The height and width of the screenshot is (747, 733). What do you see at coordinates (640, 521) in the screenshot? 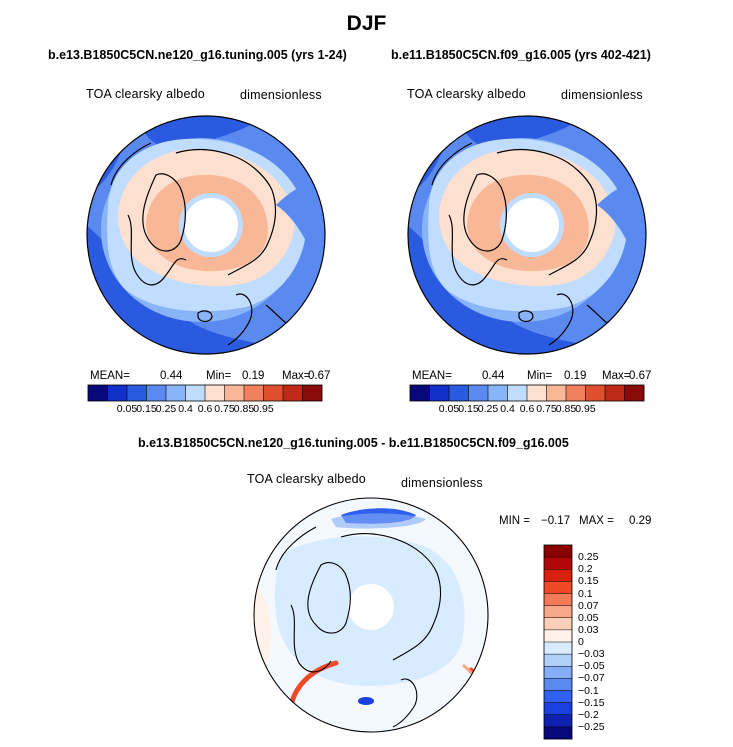
I see `panel-c-max-value: 0.29` at bounding box center [640, 521].